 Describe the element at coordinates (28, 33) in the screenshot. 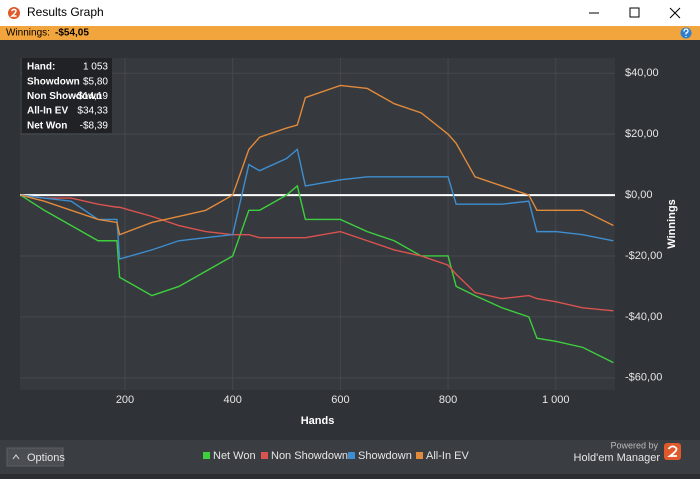

I see `winnings-label: Winnings:` at that location.